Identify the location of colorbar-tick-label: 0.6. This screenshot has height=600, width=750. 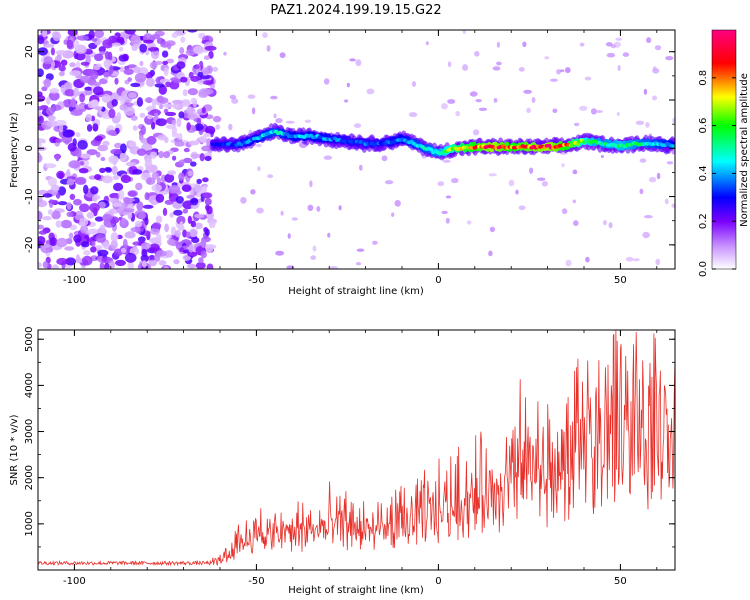
(703, 126).